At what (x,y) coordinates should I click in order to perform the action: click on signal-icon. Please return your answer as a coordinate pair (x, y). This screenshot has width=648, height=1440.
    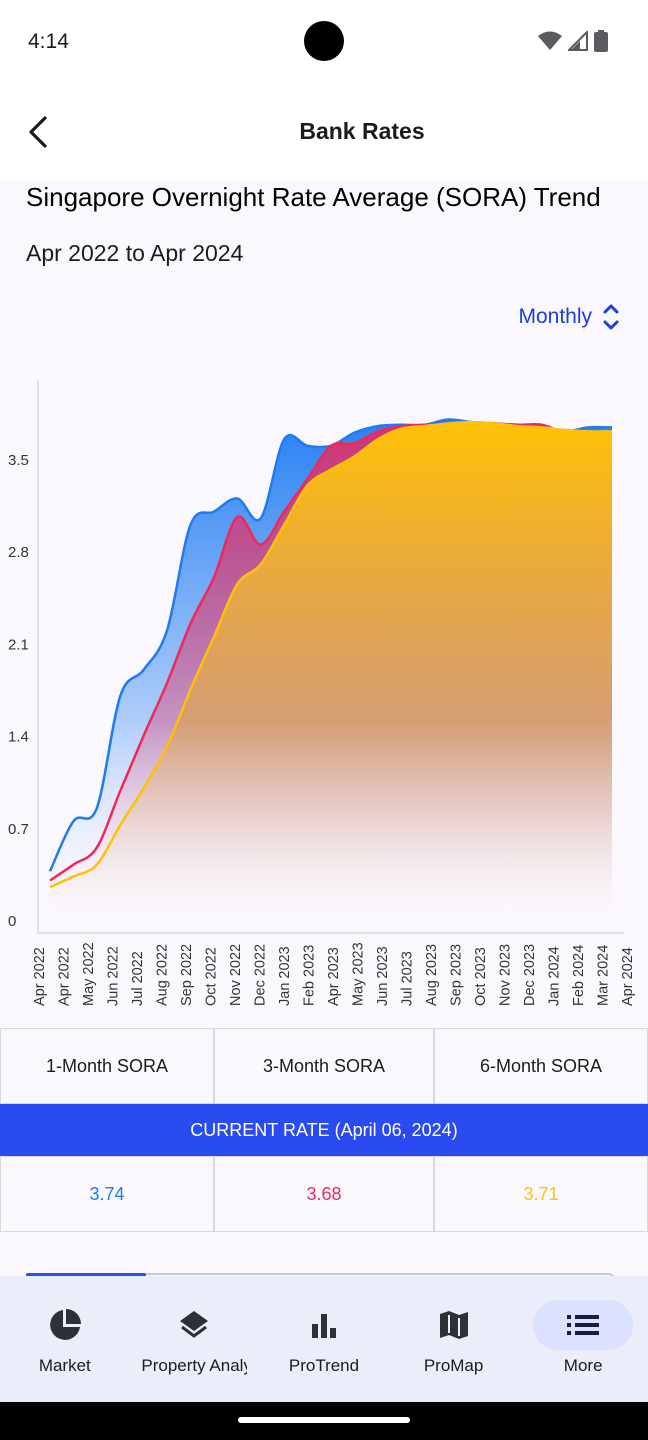
    Looking at the image, I should click on (578, 41).